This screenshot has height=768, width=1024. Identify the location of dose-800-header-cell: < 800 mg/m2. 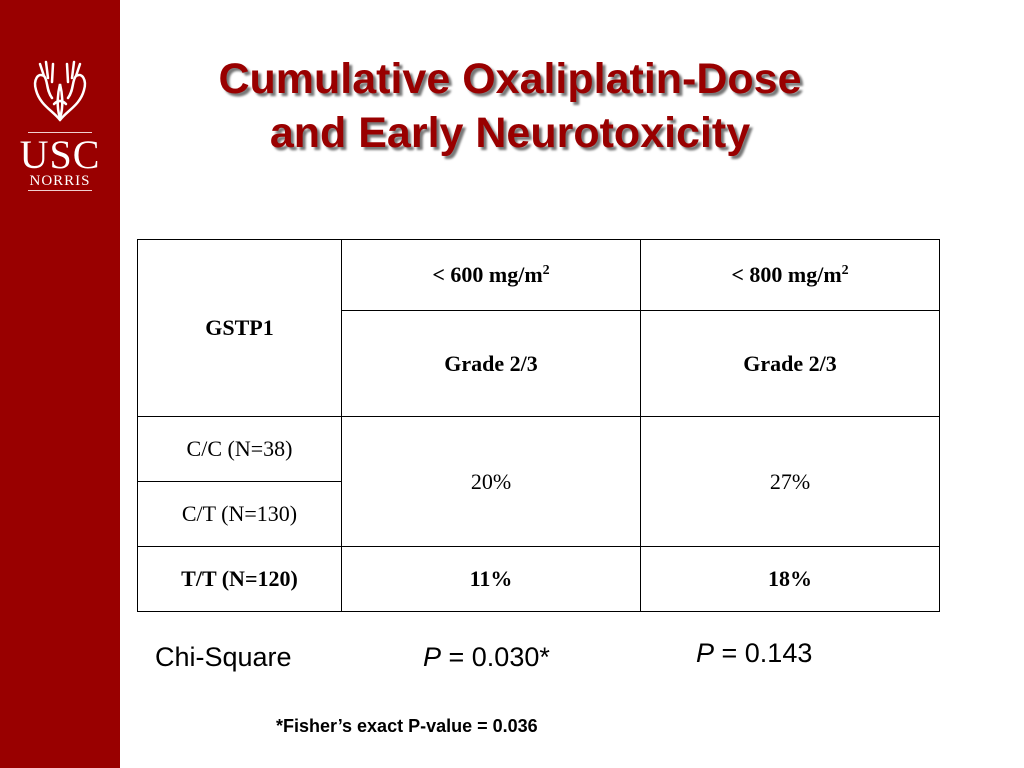
(790, 275).